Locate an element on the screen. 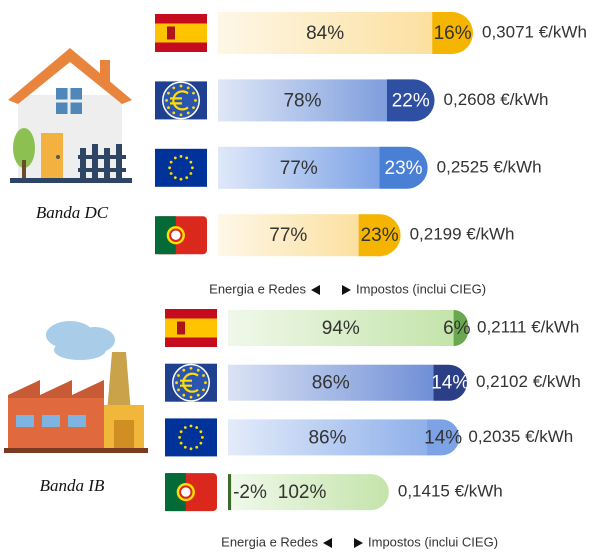 Image resolution: width=613 pixels, height=555 pixels. factory-icon is located at coordinates (76, 387).